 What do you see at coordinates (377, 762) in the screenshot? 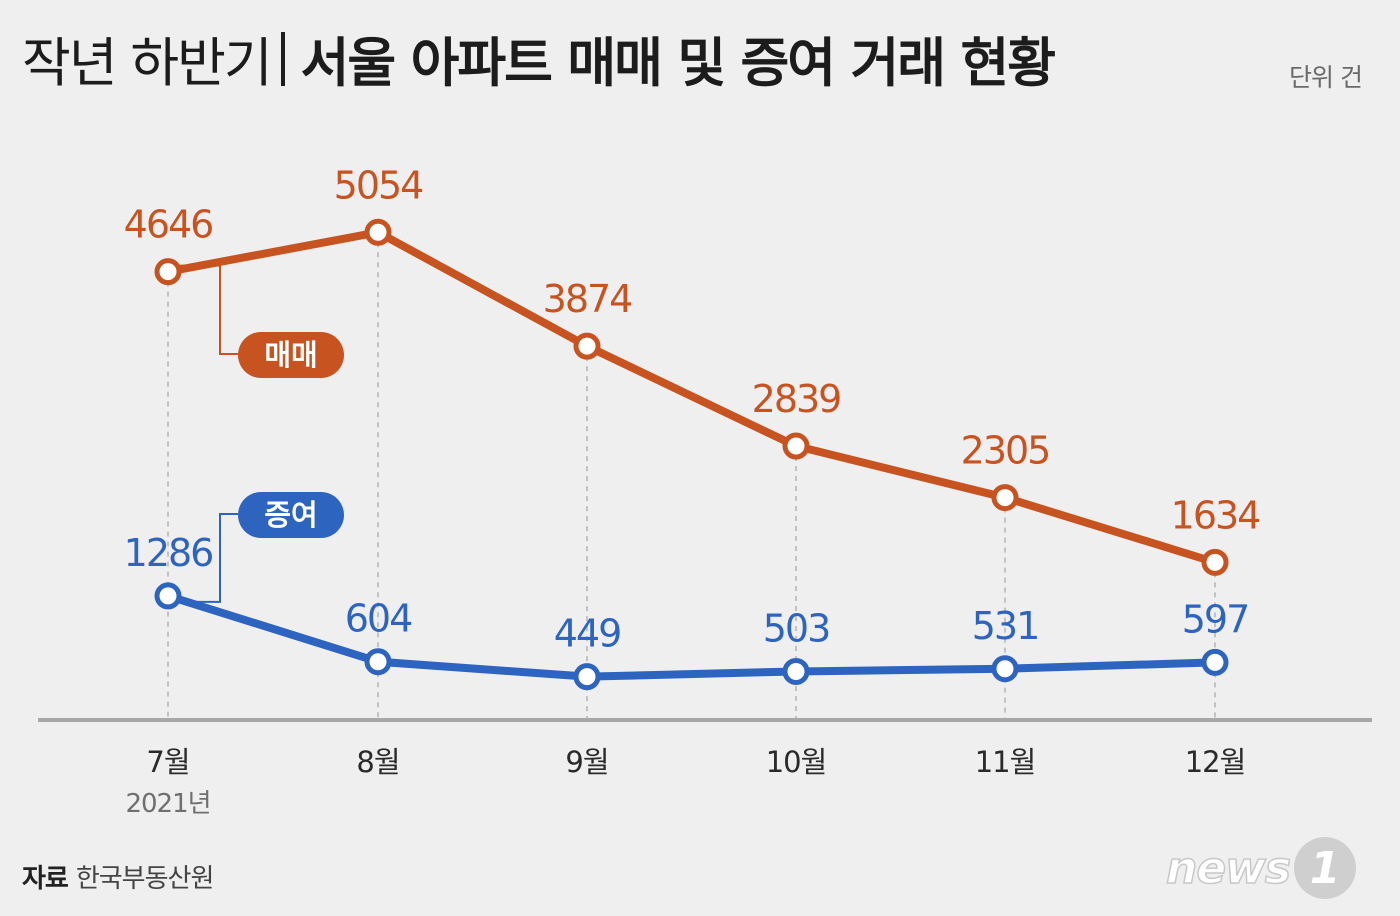
I see `x-tick-label: 8월` at bounding box center [377, 762].